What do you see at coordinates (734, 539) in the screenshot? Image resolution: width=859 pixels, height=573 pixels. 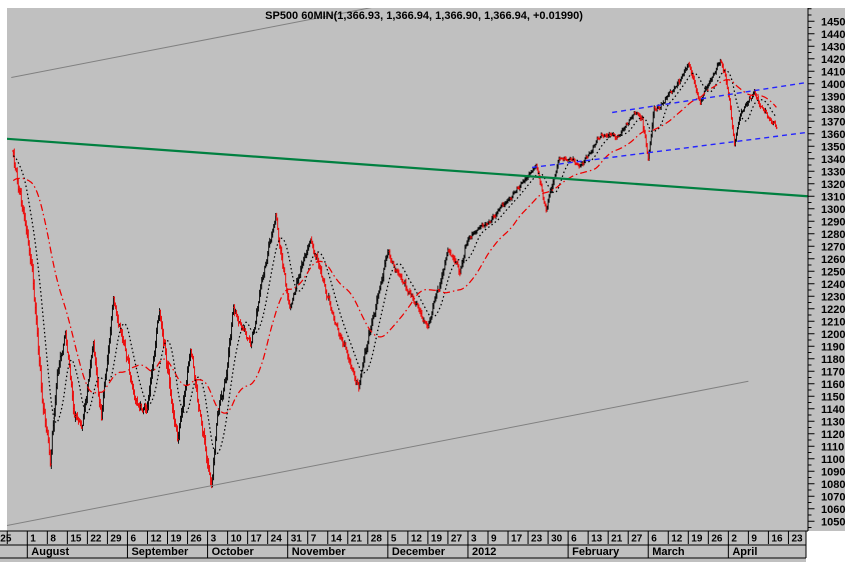 I see `x-day-label: 2` at bounding box center [734, 539].